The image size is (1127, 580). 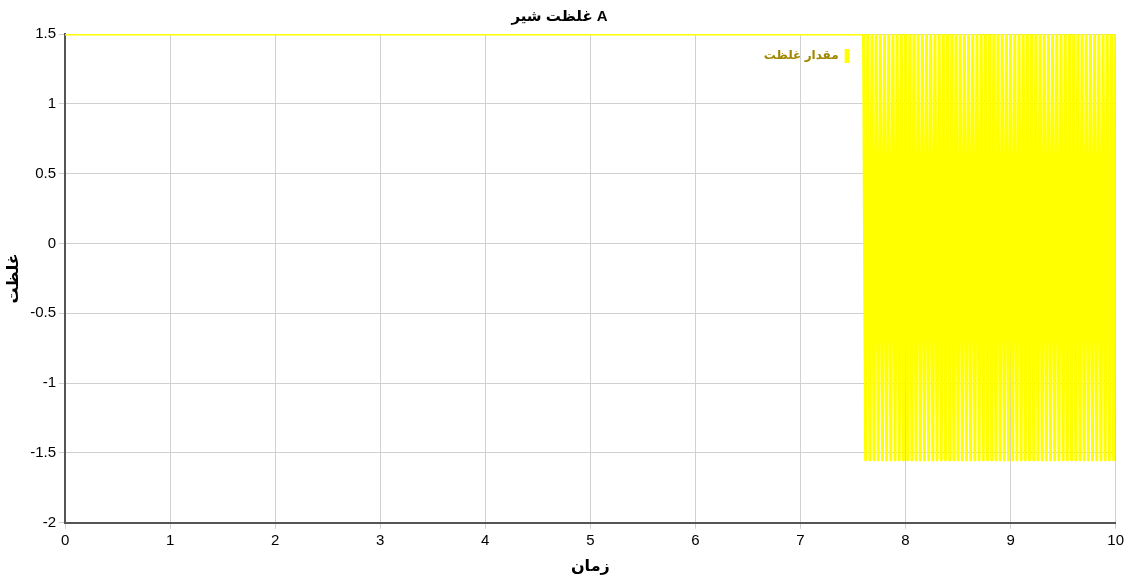 I want to click on x-tick-label: 5, so click(x=590, y=539).